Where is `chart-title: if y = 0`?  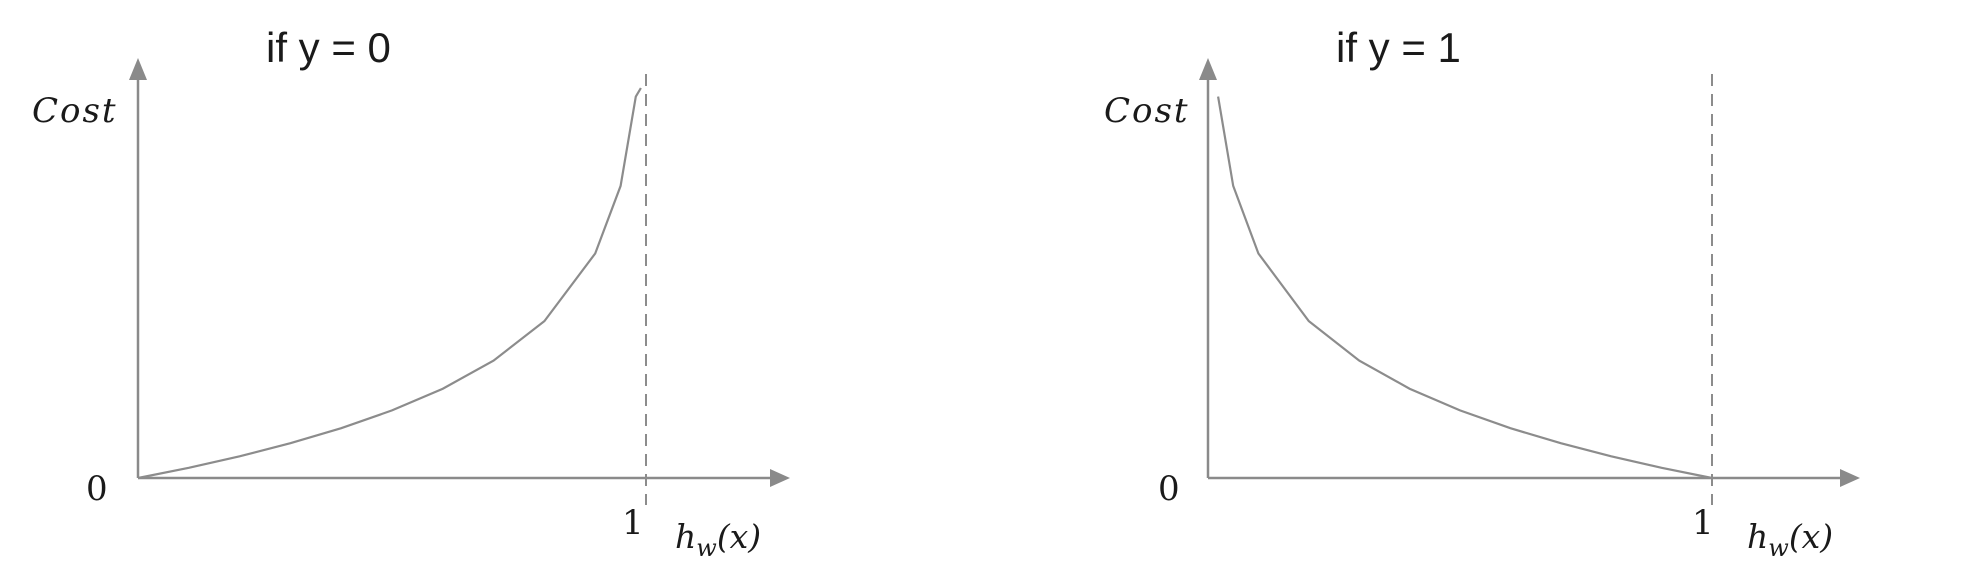 chart-title: if y = 0 is located at coordinates (328, 47).